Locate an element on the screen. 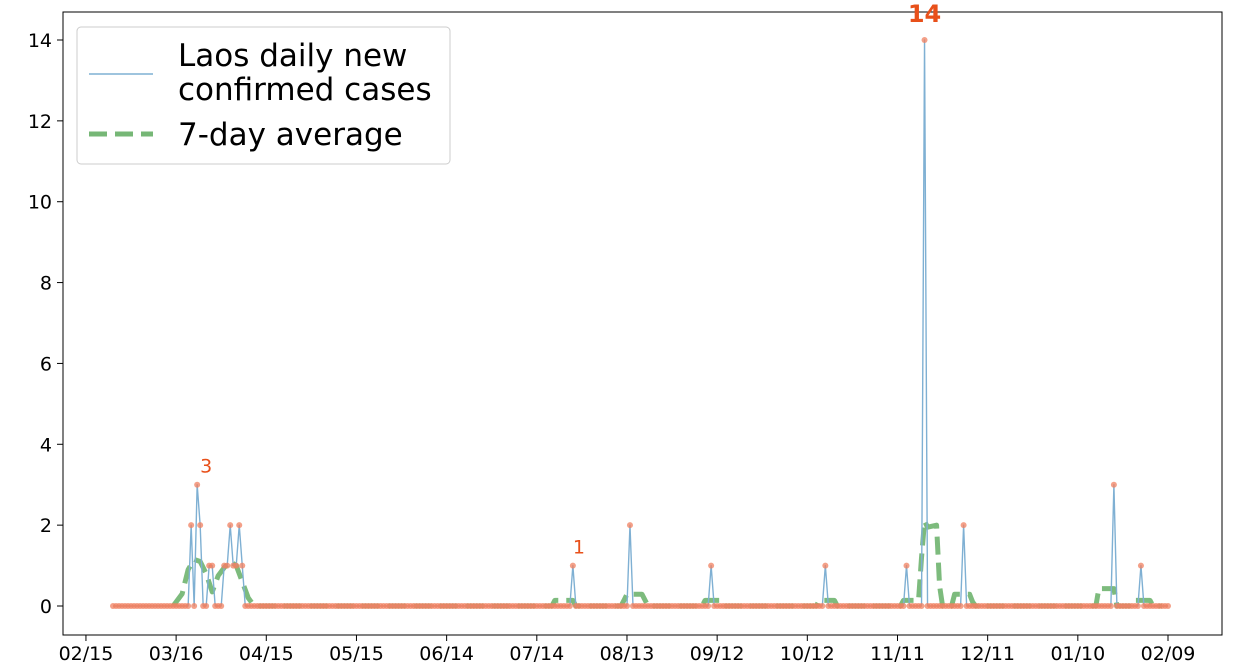  x-tick-label: 01/10 is located at coordinates (1077, 654).